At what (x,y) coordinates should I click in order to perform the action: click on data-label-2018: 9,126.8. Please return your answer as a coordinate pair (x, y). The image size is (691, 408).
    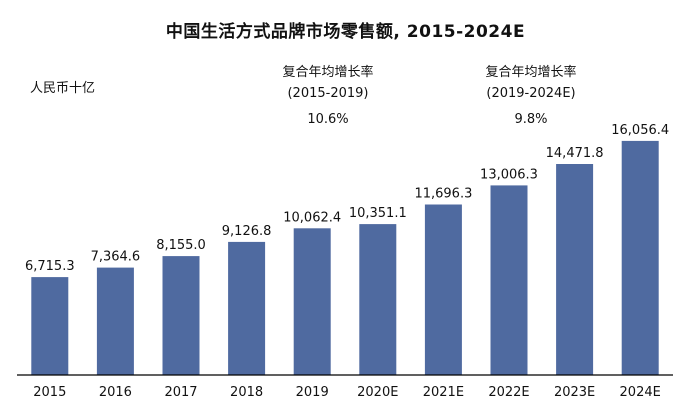
    Looking at the image, I should click on (247, 231).